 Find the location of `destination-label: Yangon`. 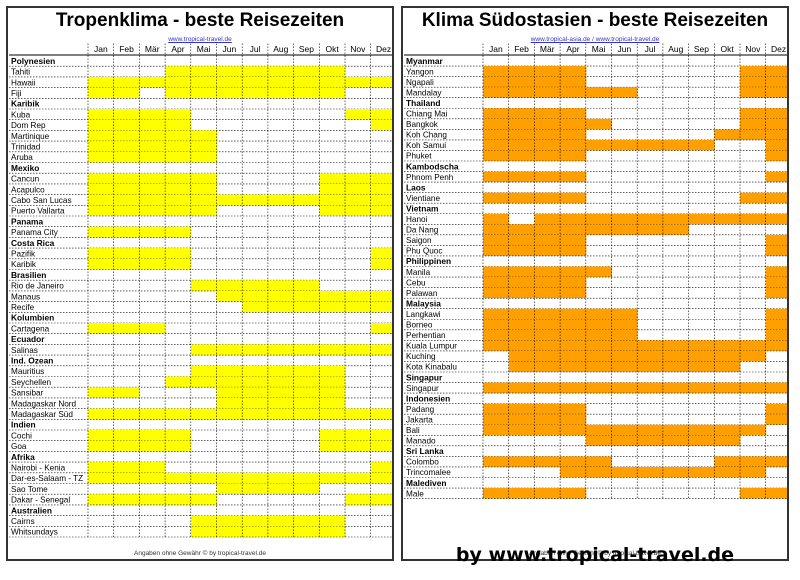

destination-label: Yangon is located at coordinates (420, 71).